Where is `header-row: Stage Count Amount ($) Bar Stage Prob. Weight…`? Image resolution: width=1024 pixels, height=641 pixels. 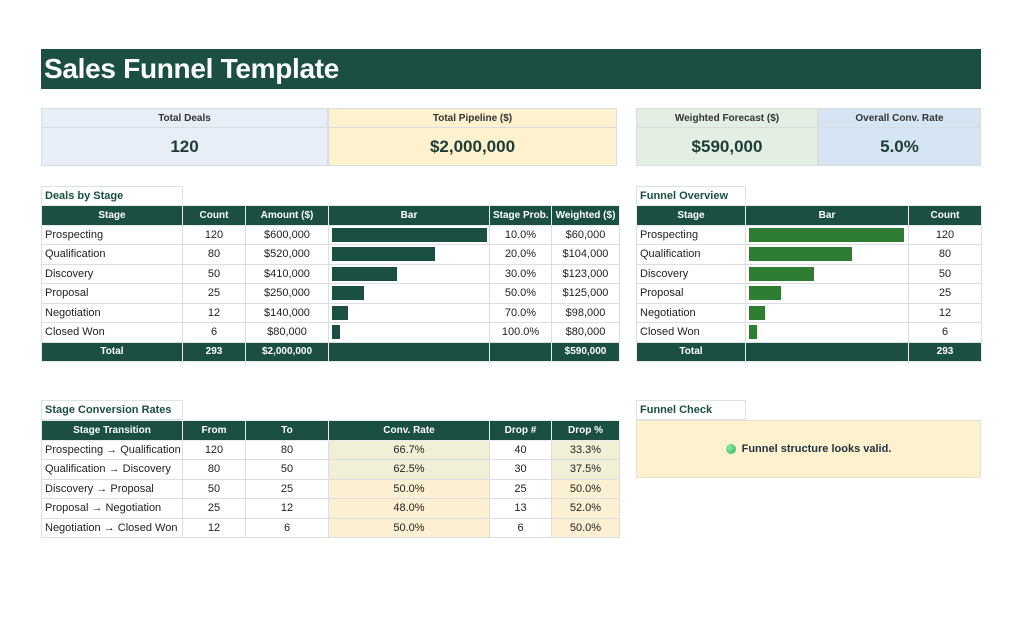 header-row: Stage Count Amount ($) Bar Stage Prob. Weight… is located at coordinates (330, 215).